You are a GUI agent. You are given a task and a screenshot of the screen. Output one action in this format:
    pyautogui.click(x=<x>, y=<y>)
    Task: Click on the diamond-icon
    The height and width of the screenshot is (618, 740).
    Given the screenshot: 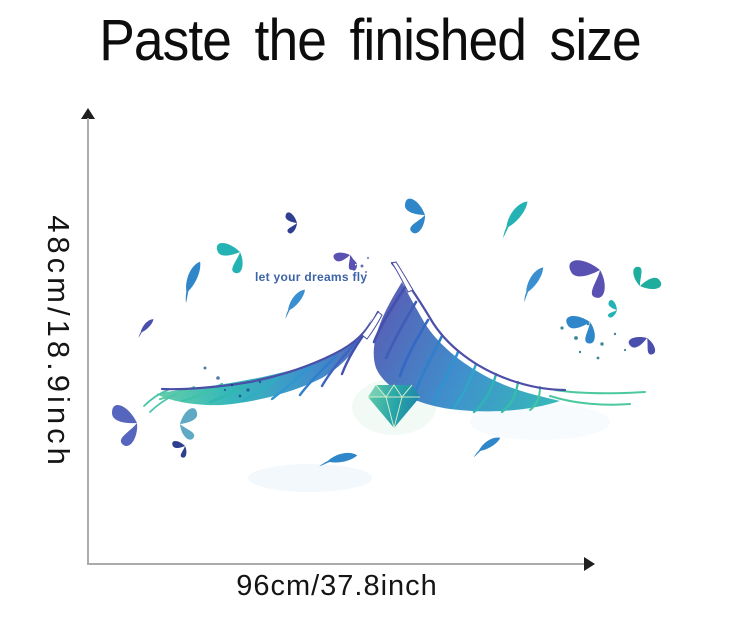 What is the action you would take?
    pyautogui.click(x=394, y=406)
    